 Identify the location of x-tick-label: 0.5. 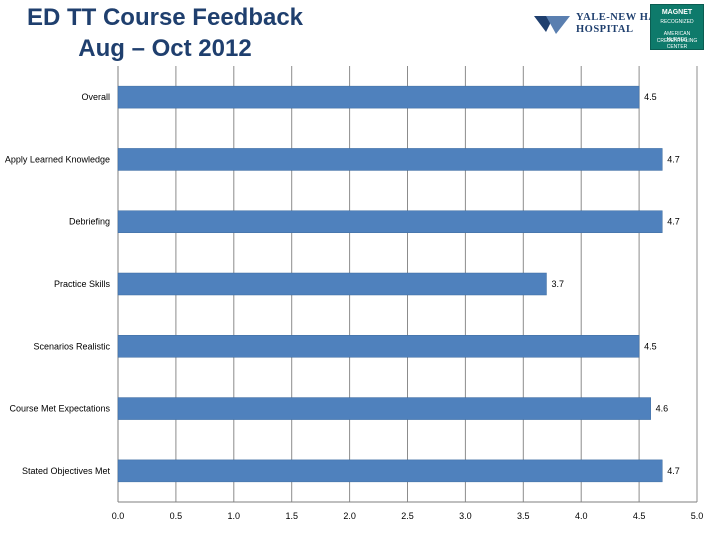
(176, 516).